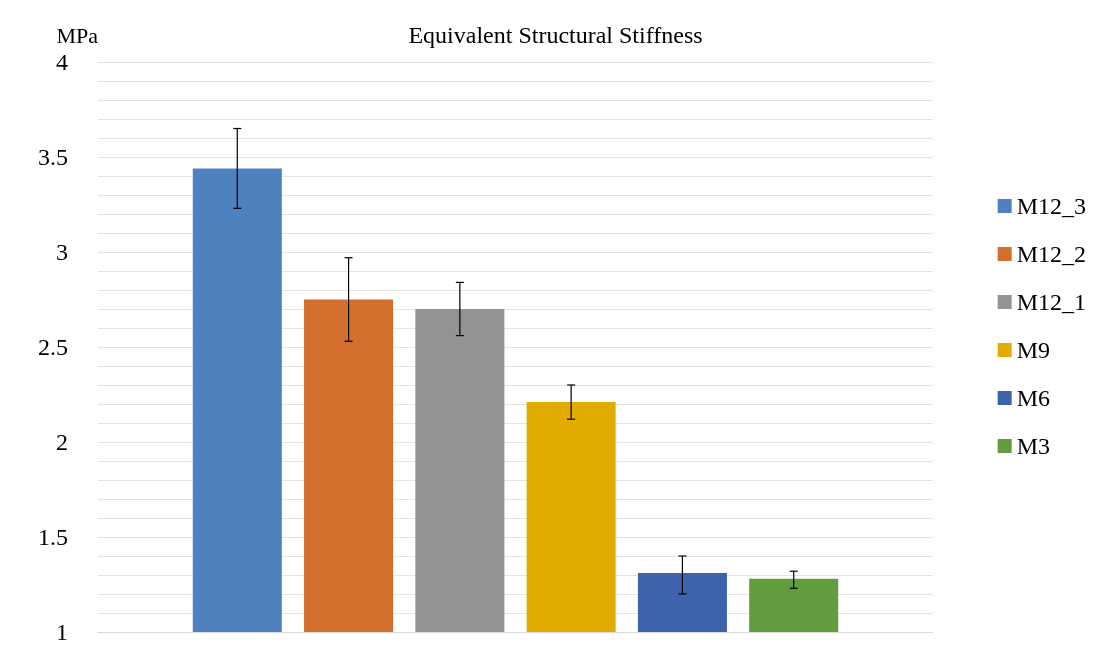 The height and width of the screenshot is (652, 1111). I want to click on legend-label: M3, so click(1033, 446).